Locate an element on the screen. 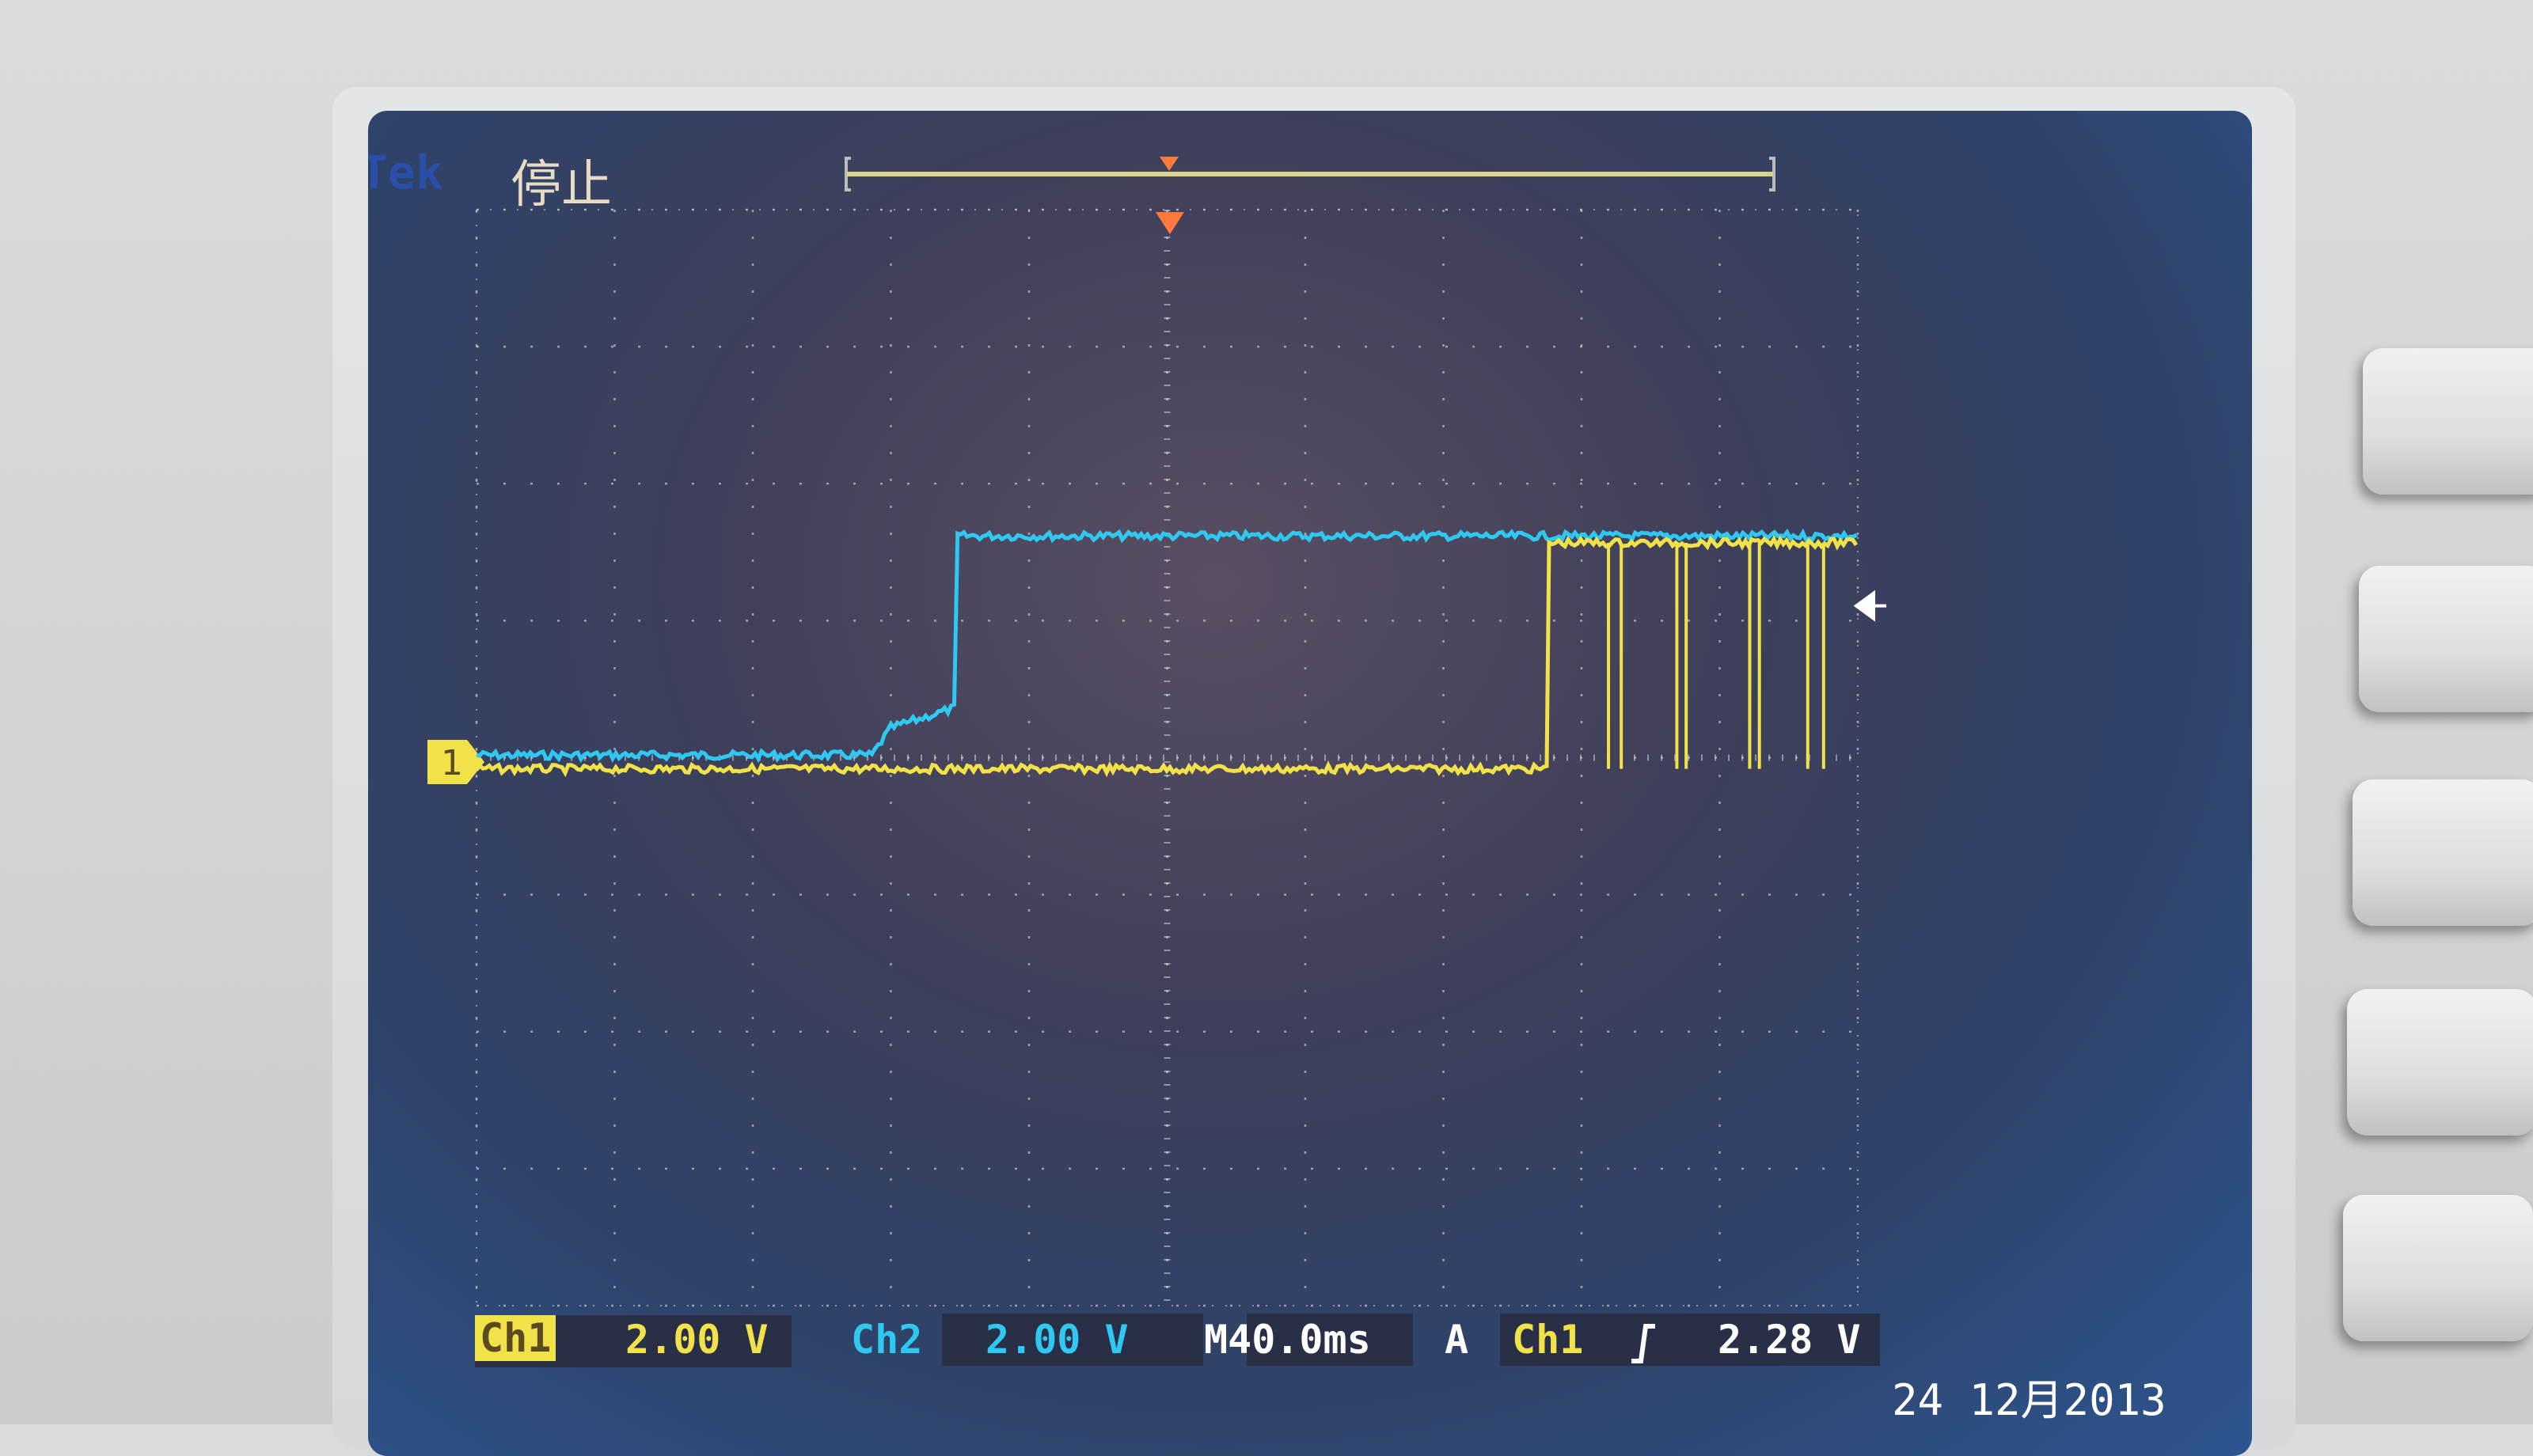 This screenshot has width=2533, height=1456. trigger-point-icon is located at coordinates (1170, 223).